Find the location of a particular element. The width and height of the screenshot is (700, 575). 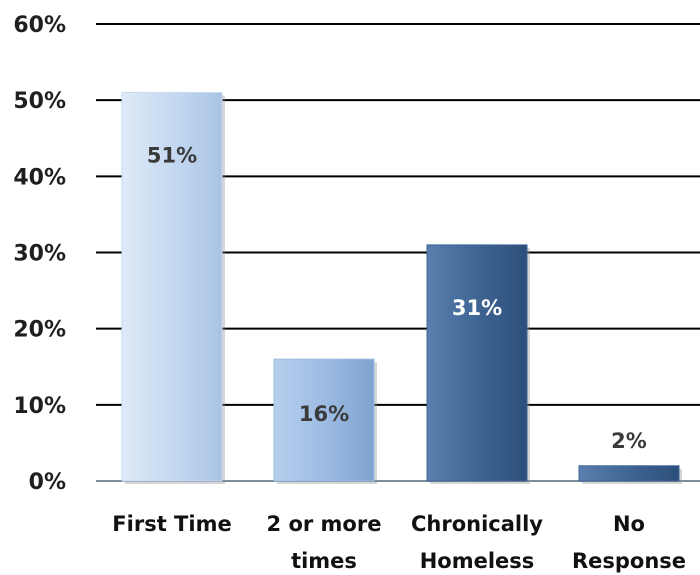

y-tick-label: 40% is located at coordinates (39, 177).